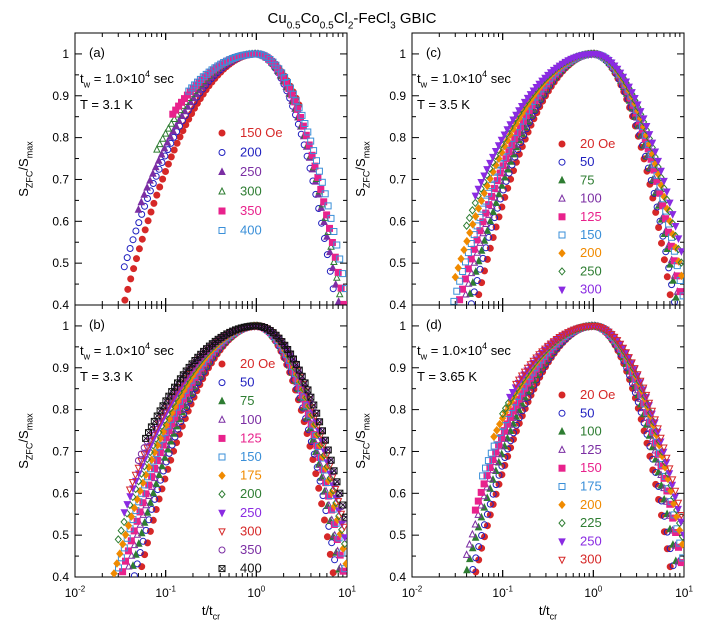  Describe the element at coordinates (60, 410) in the screenshot. I see `y-tick-label: 0.8` at that location.